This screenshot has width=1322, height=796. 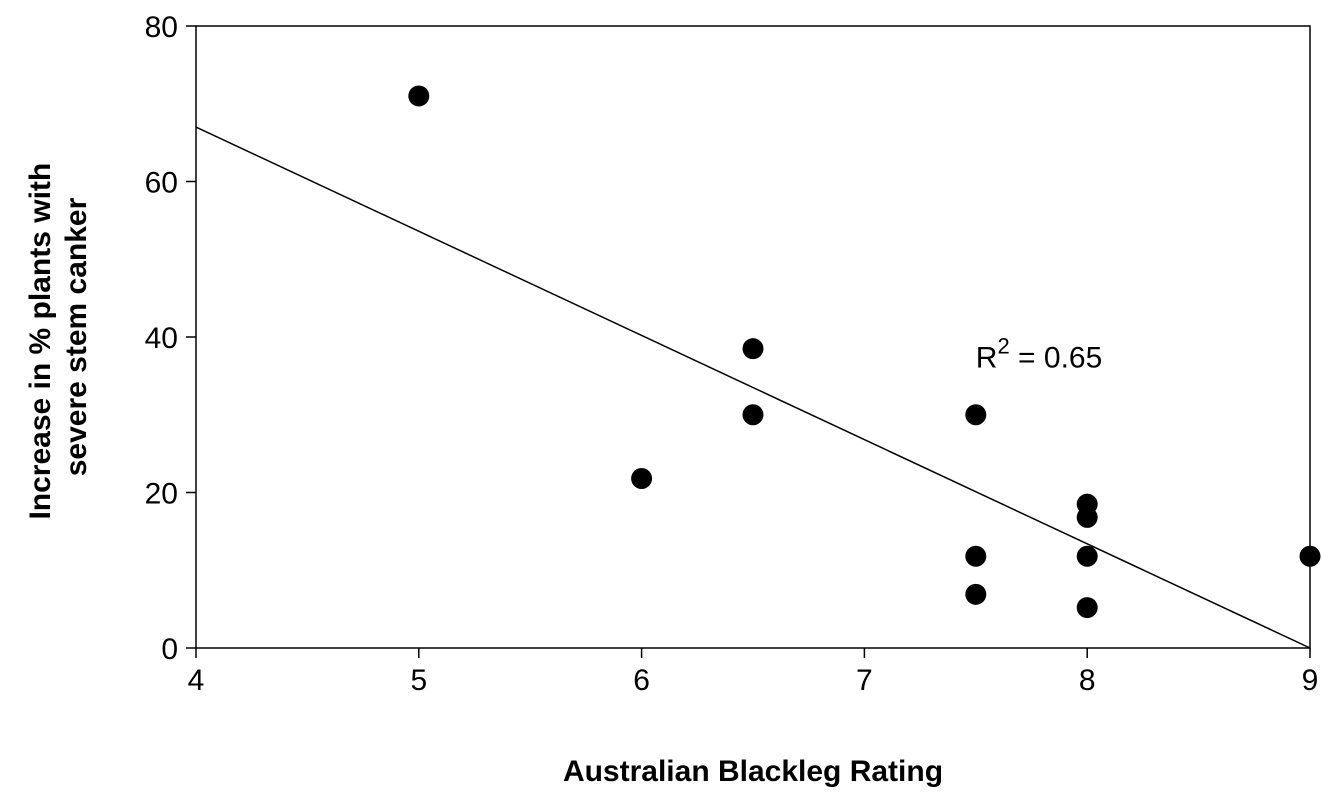 I want to click on r-squared-value: = 0.65, so click(x=1056, y=357).